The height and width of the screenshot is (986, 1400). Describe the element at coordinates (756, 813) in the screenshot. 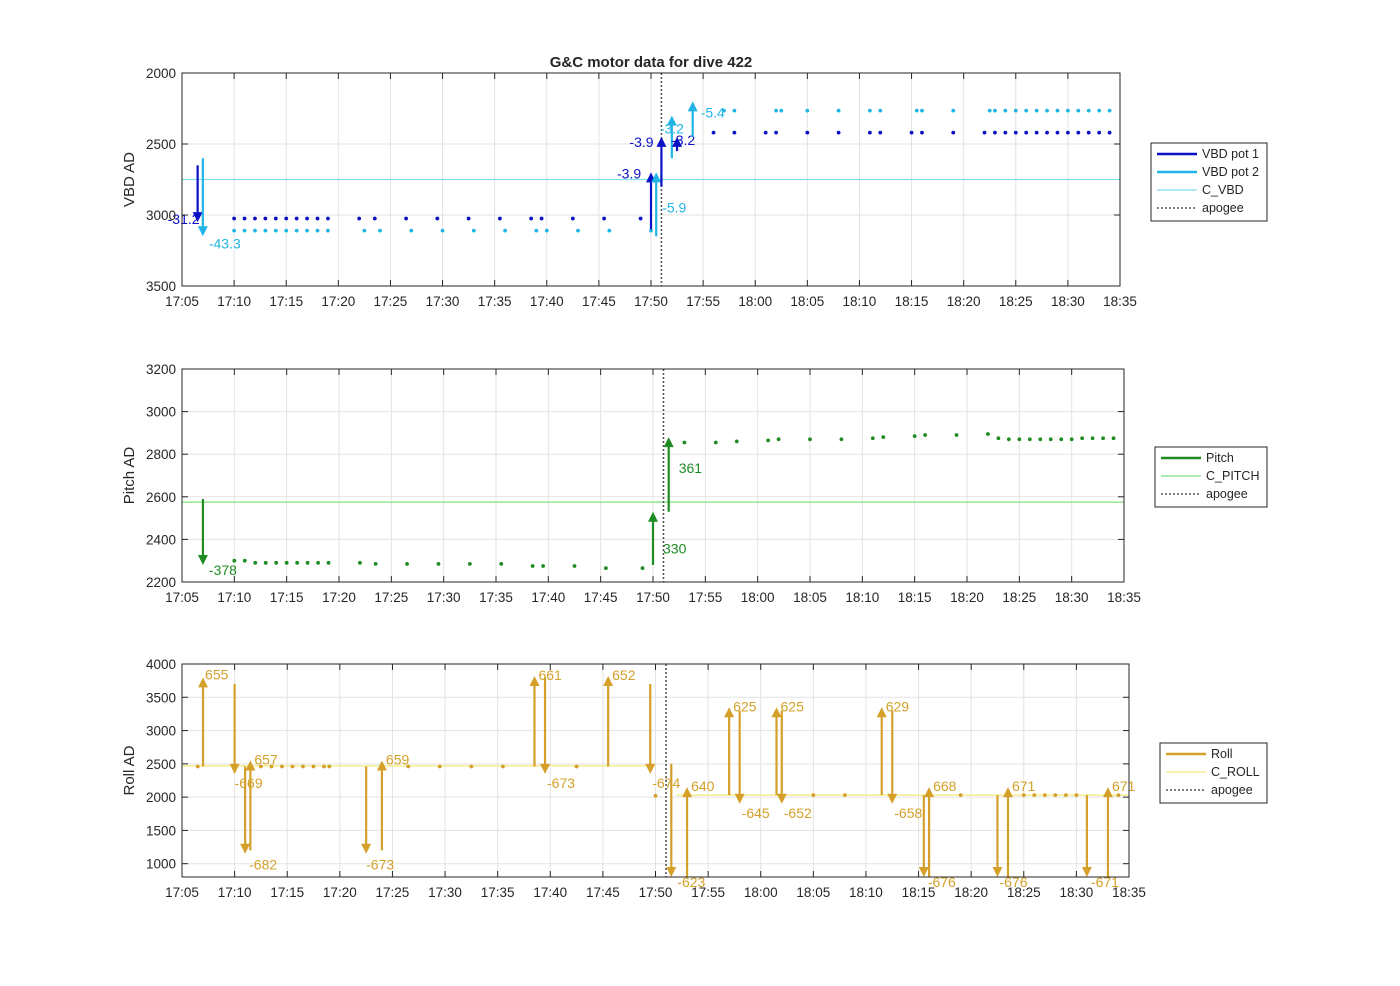

I see `move-label: -645` at that location.